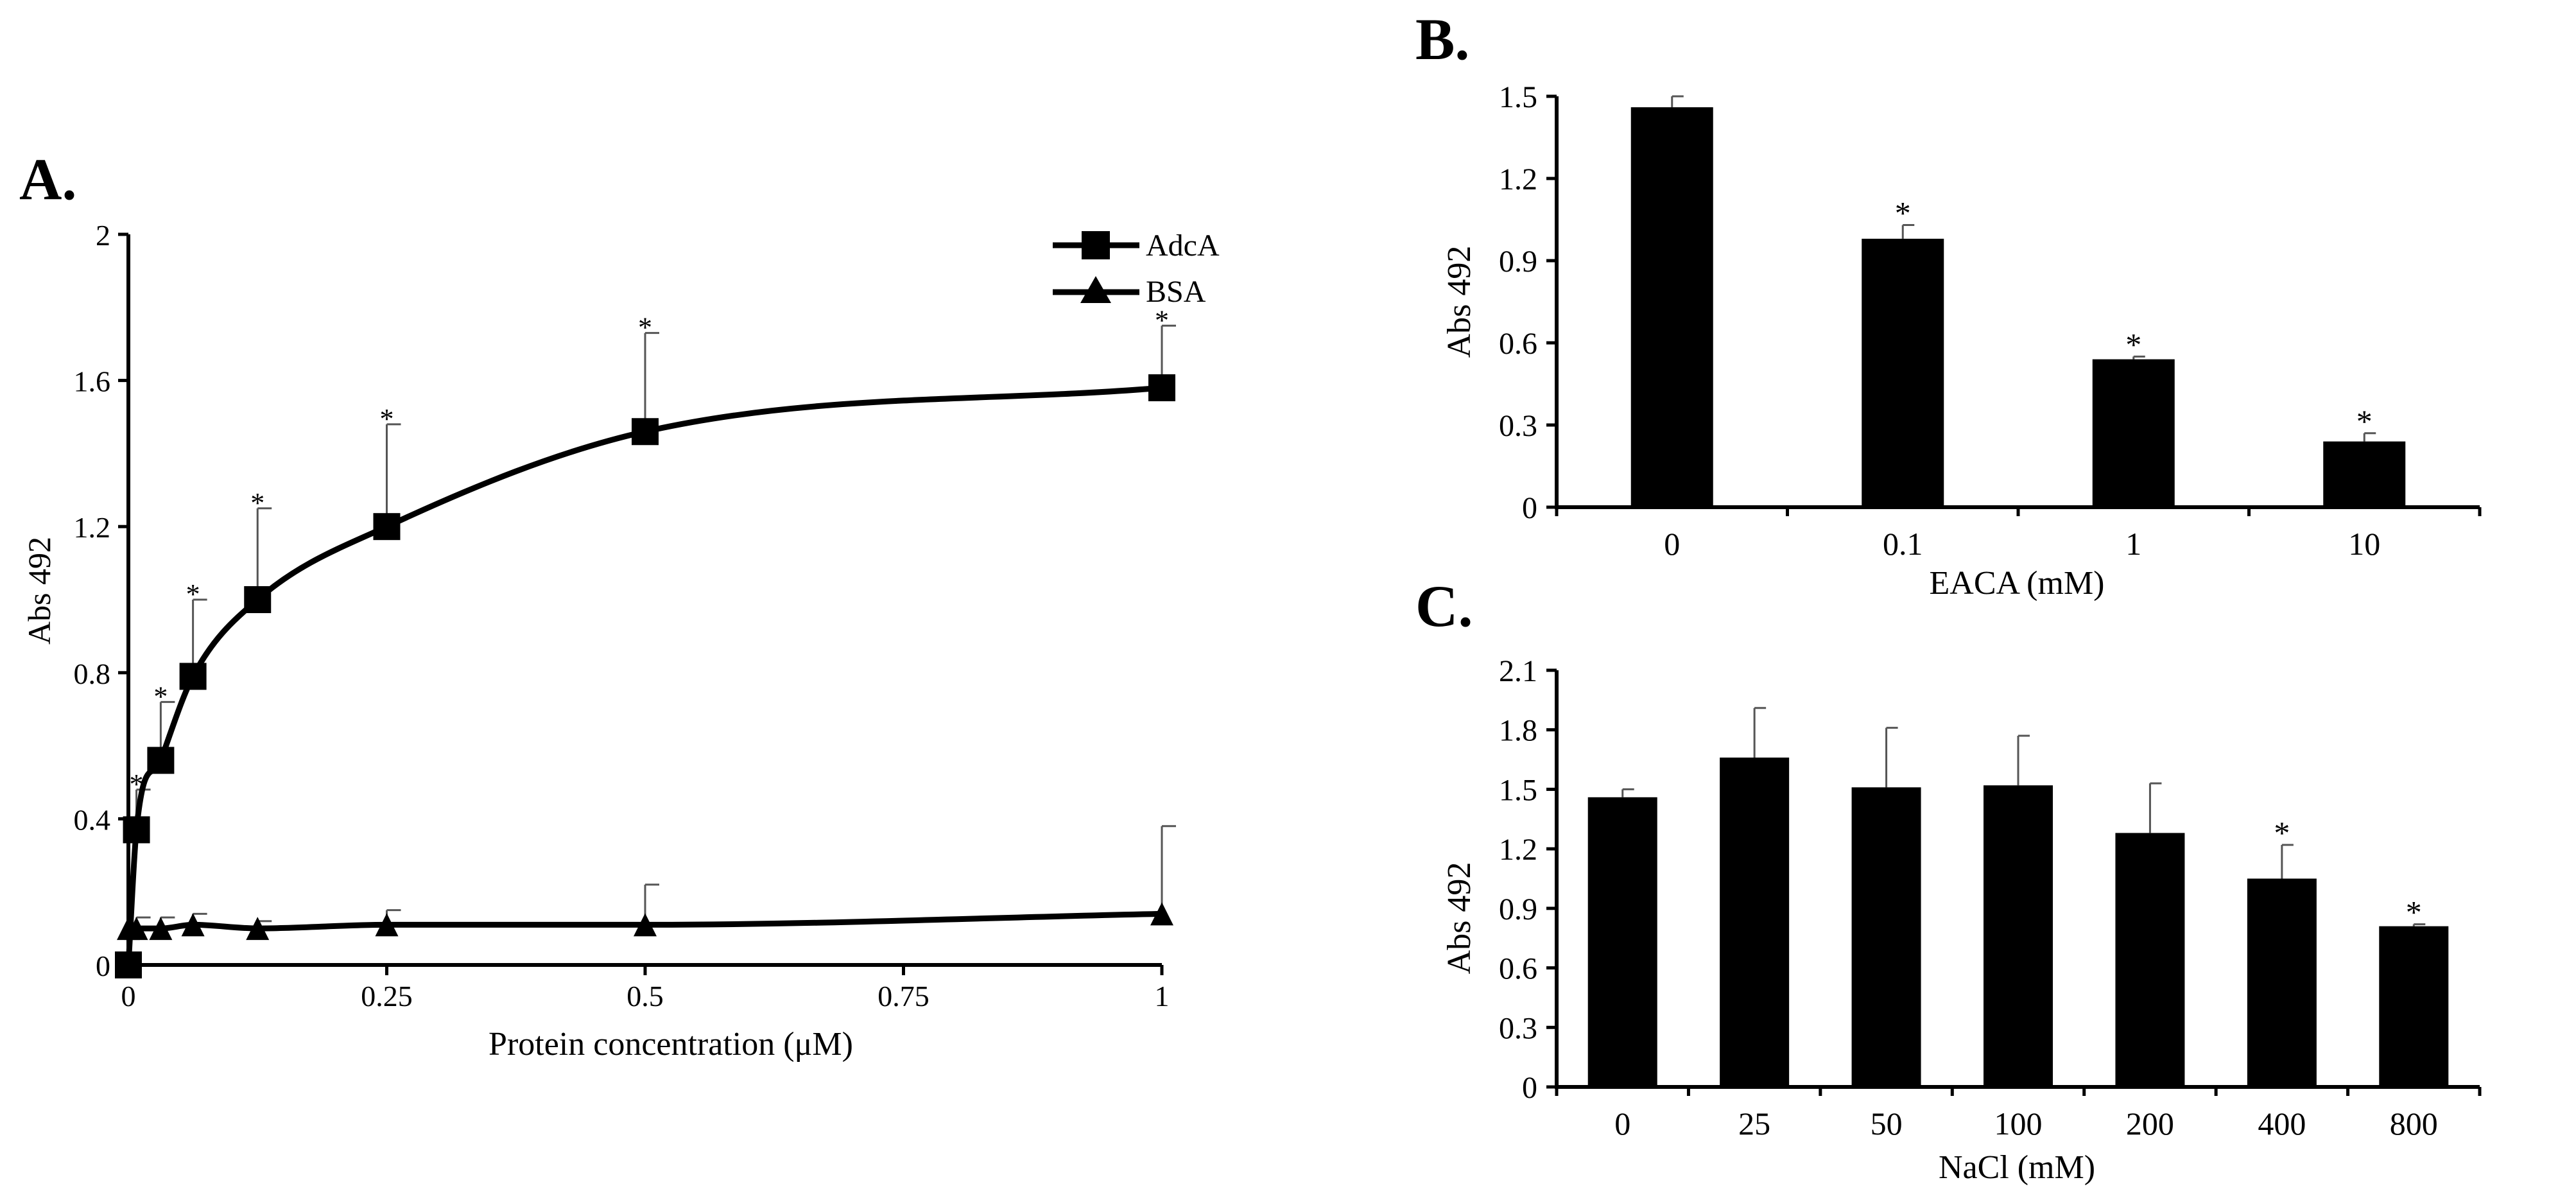 This screenshot has width=2576, height=1198. Describe the element at coordinates (48, 179) in the screenshot. I see `panel-a-label: A.` at that location.